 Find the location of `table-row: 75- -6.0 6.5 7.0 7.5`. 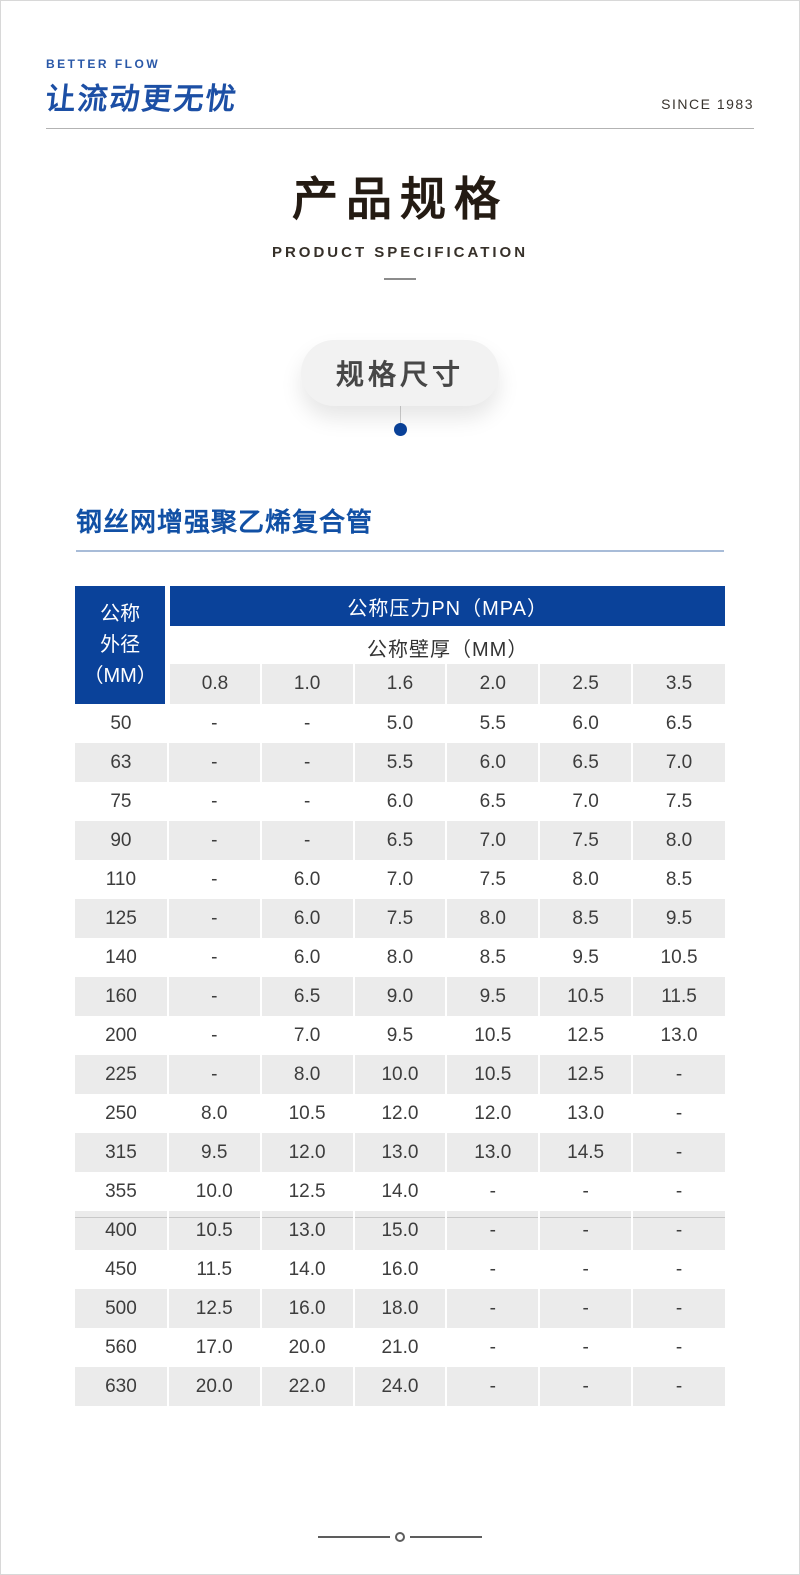

table-row: 75- -6.0 6.5 7.0 7.5 is located at coordinates (400, 801).